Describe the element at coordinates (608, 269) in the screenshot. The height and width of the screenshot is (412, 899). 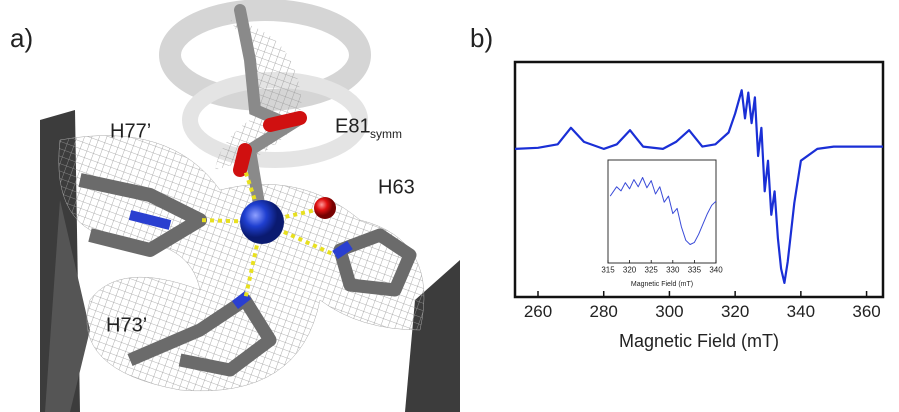
I see `x-tick-label: 315` at that location.